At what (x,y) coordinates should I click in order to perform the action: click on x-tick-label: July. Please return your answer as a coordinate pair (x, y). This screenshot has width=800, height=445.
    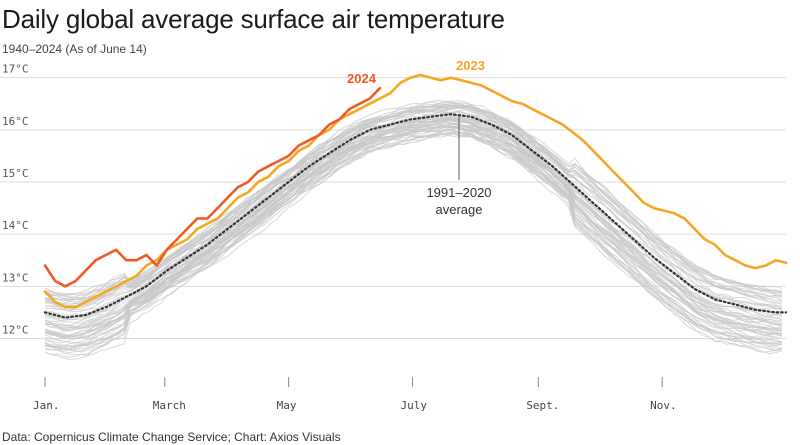
    Looking at the image, I should click on (413, 405).